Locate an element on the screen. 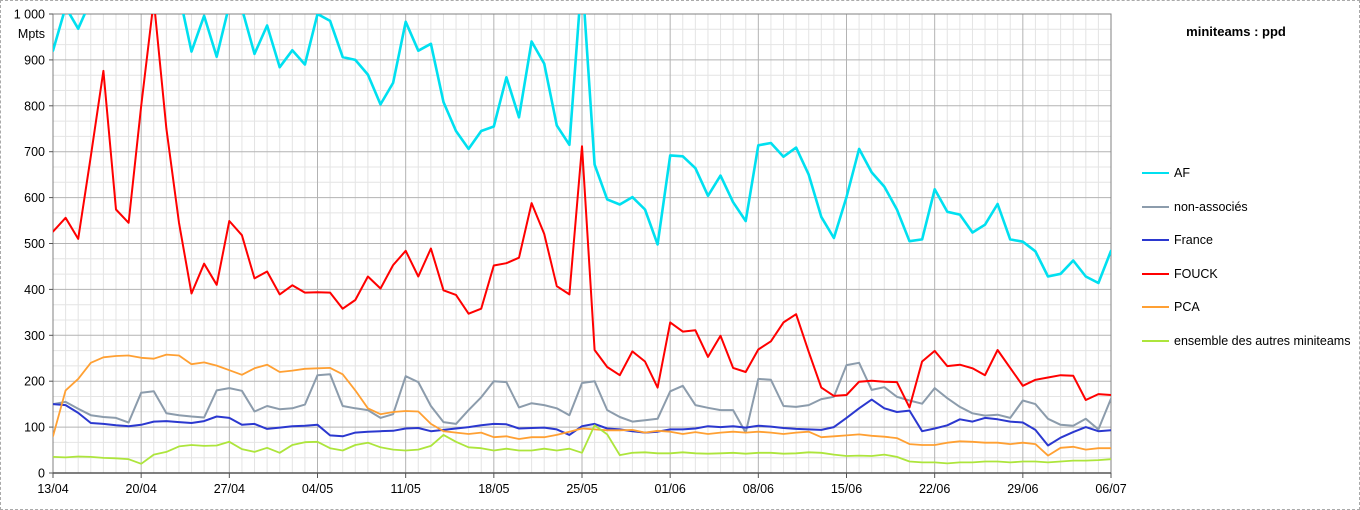 This screenshot has width=1360, height=510. legend-label: AF is located at coordinates (1182, 173).